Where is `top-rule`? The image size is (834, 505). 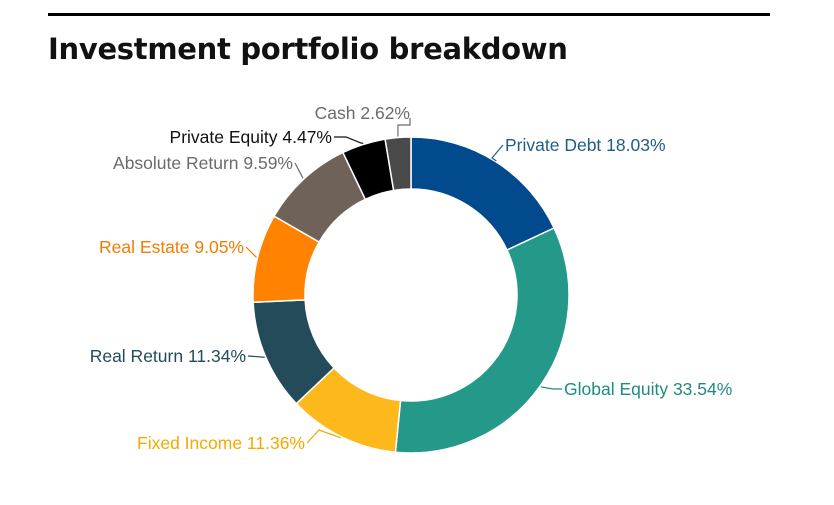
top-rule is located at coordinates (409, 14).